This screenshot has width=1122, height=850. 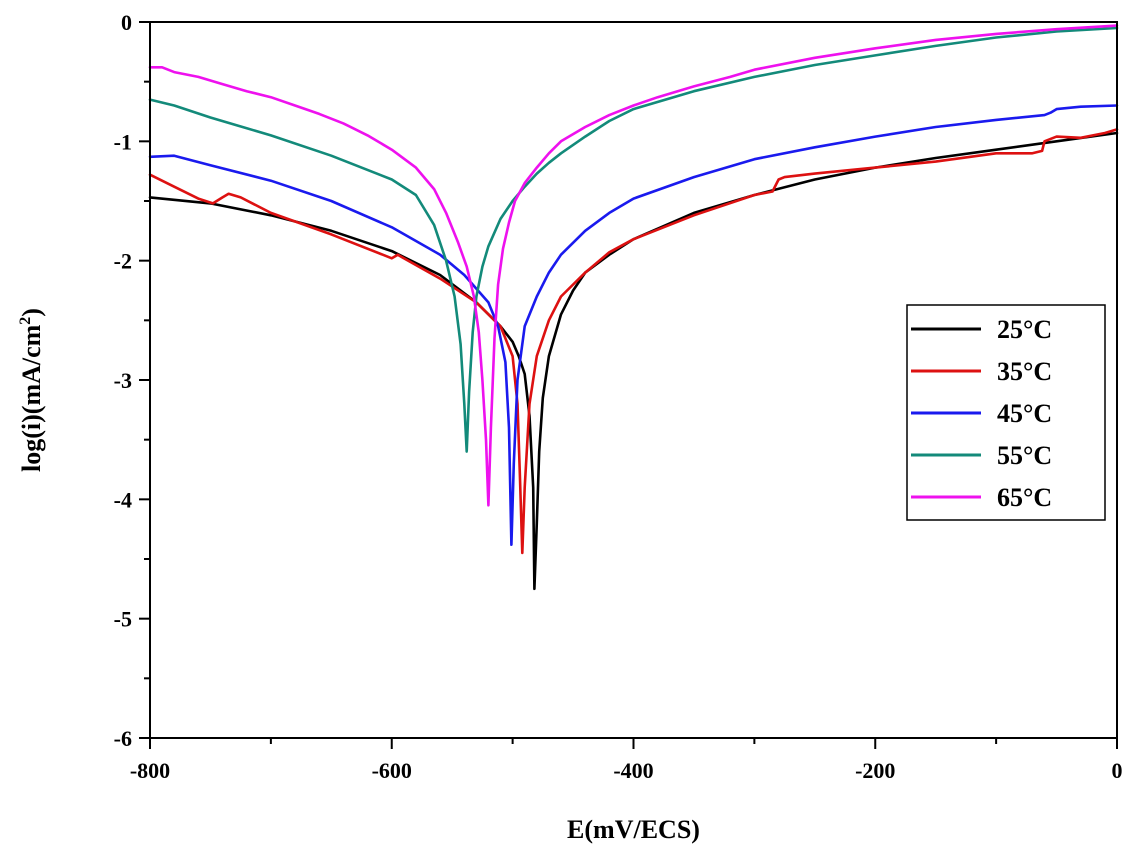 I want to click on legend-label-0: 25°C, so click(x=1024, y=329).